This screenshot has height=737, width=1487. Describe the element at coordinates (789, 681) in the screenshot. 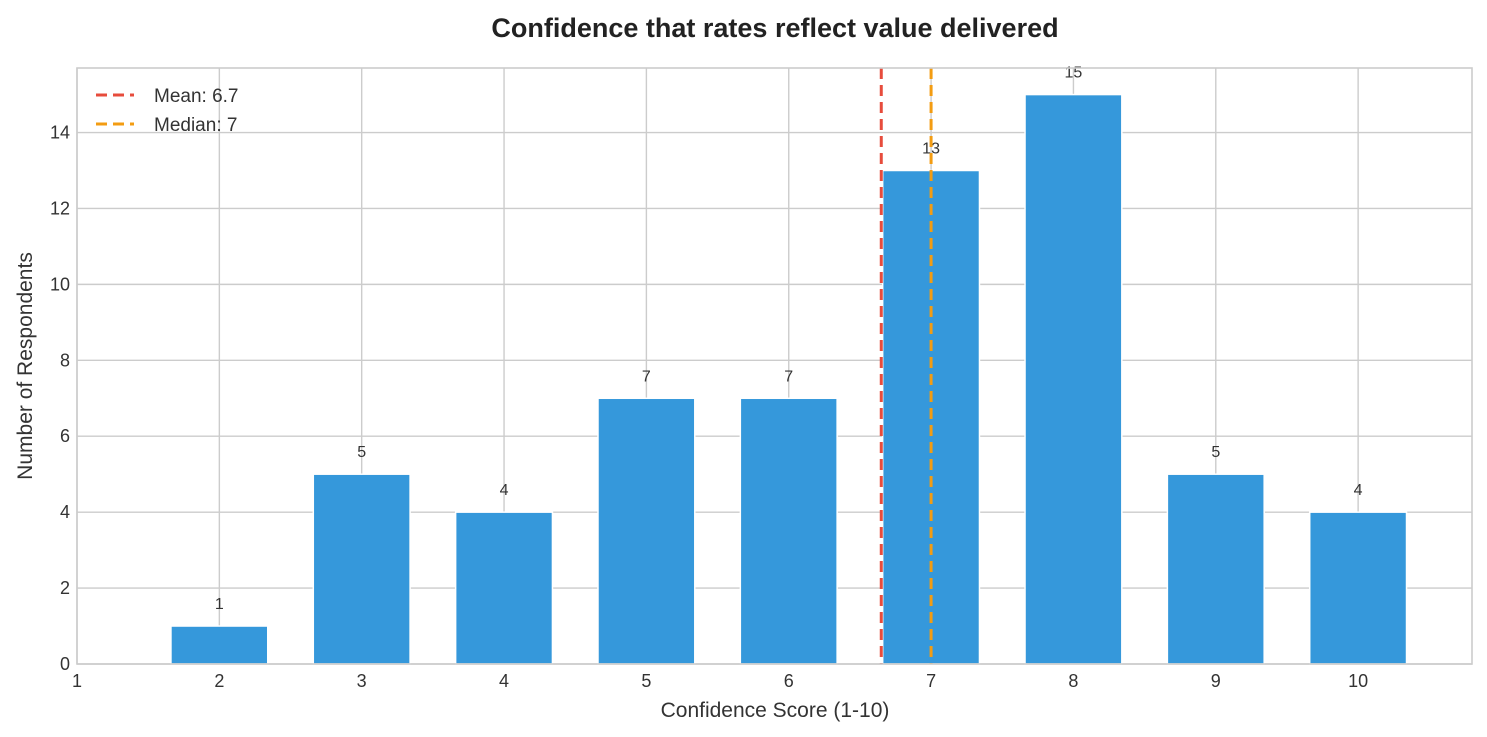

I see `x-tick-label: 6` at that location.